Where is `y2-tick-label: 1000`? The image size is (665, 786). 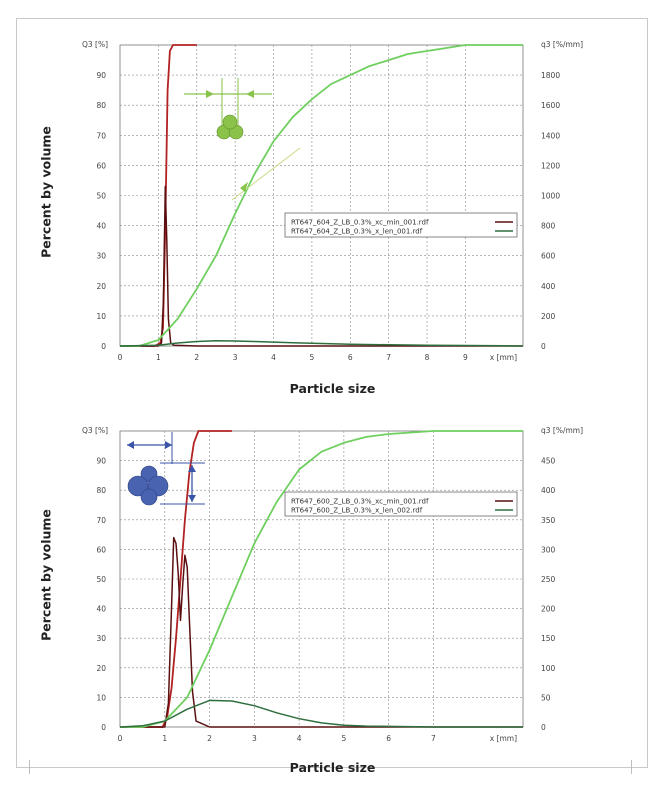 y2-tick-label: 1000 is located at coordinates (550, 196).